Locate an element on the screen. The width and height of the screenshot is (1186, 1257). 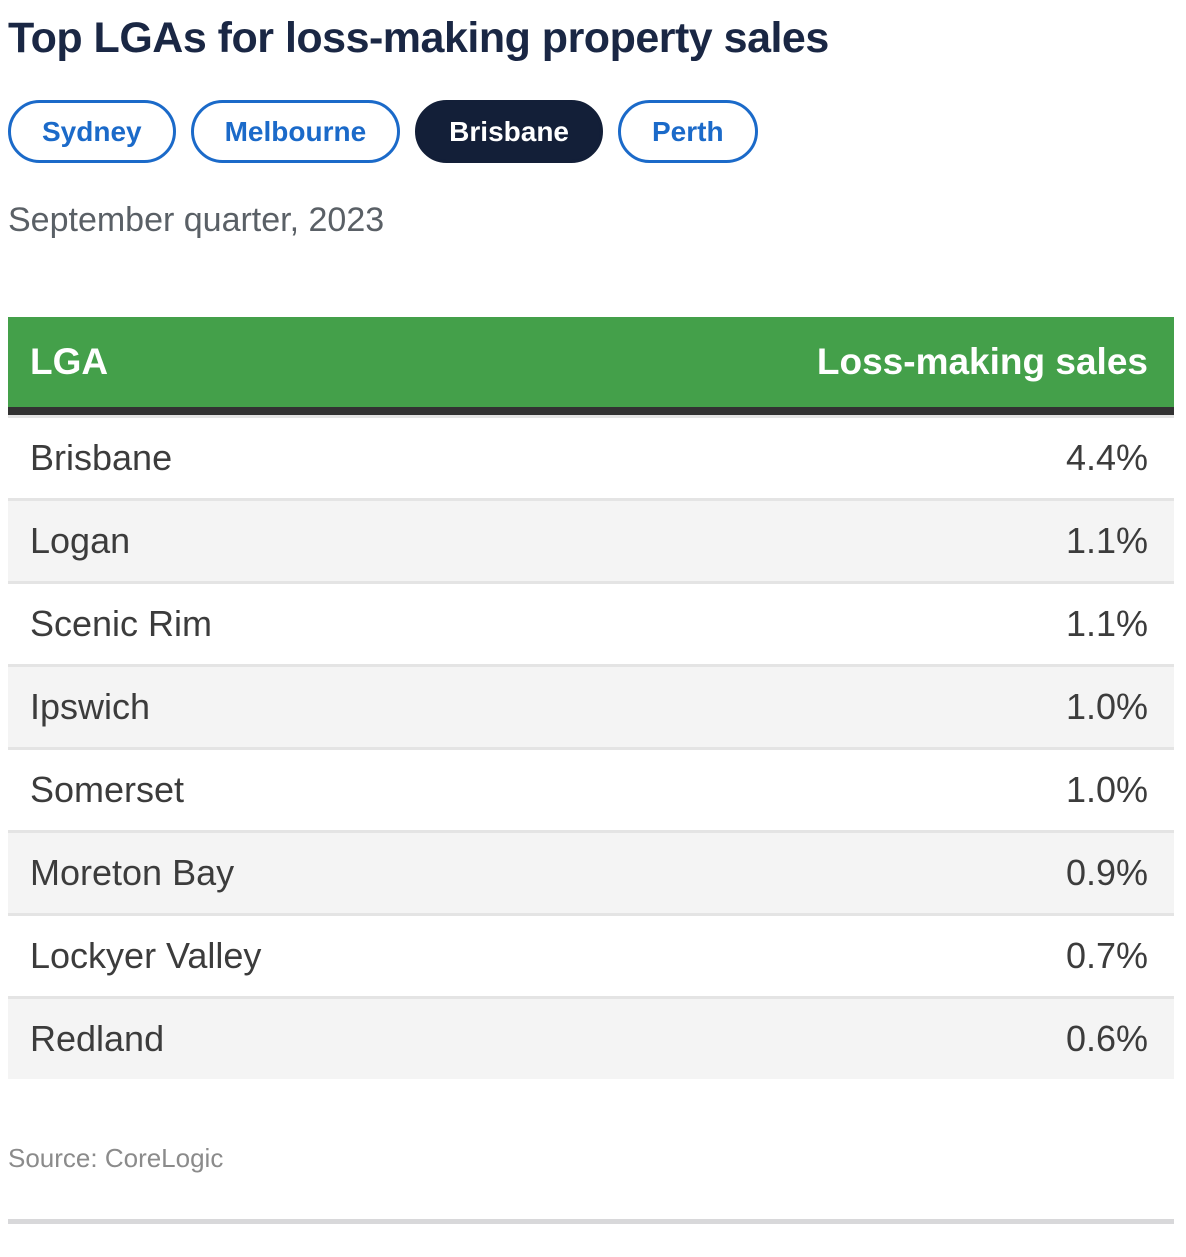
table-row: Scenic Rim 1.1% is located at coordinates (591, 623).